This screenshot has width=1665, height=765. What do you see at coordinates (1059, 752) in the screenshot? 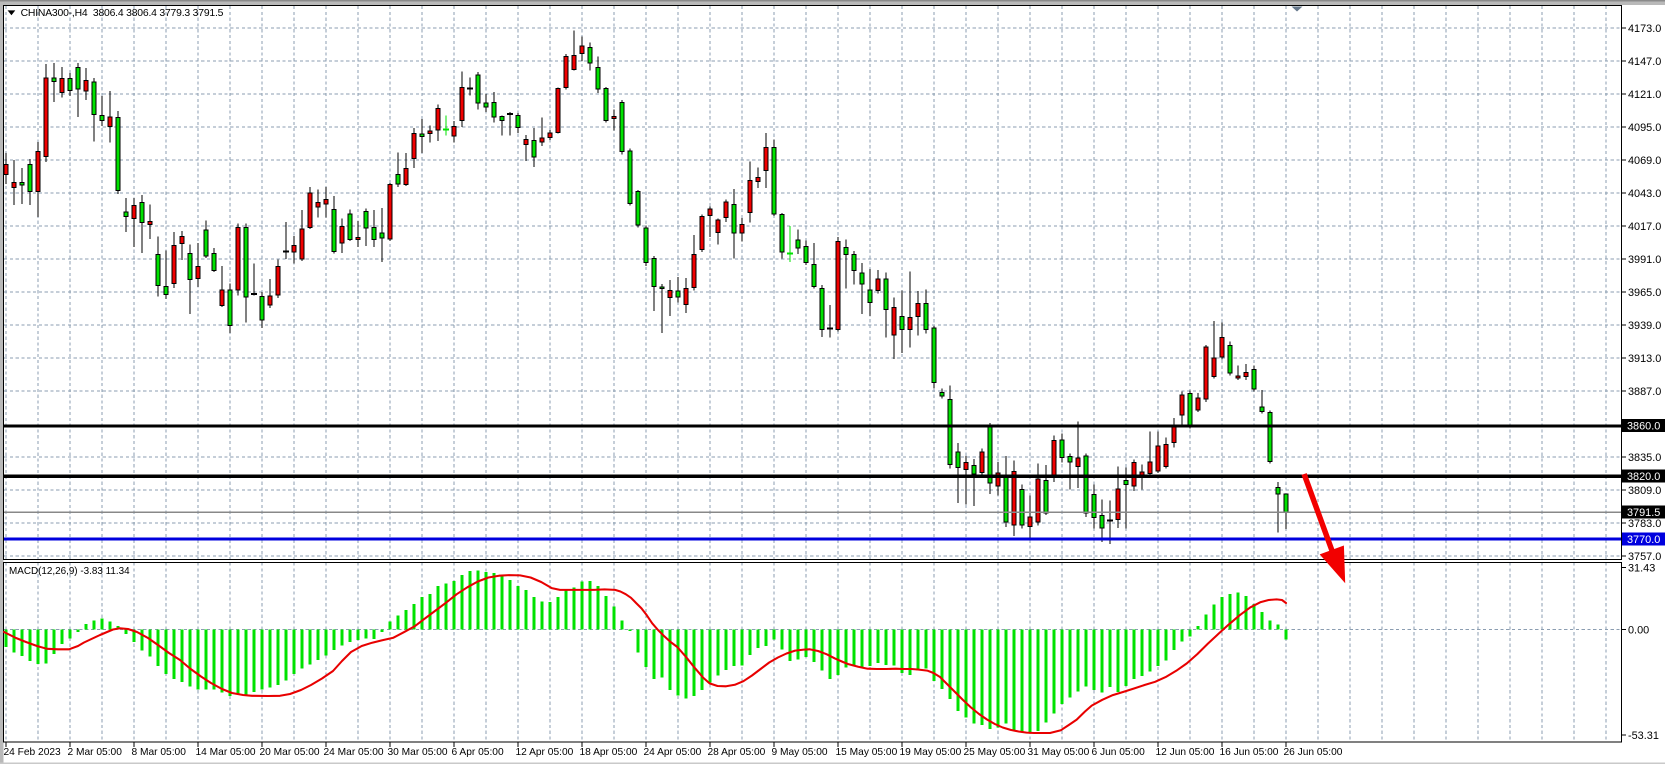
I see `svg-text: 31 May 05:00` at bounding box center [1059, 752].